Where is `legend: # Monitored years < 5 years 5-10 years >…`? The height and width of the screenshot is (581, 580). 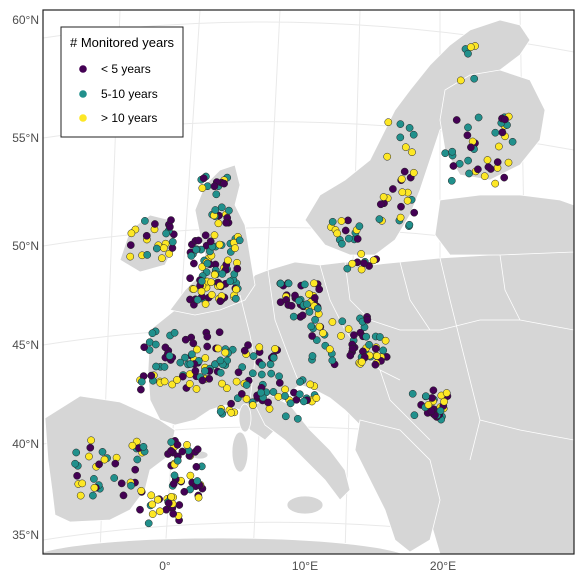
legend: # Monitored years < 5 years 5-10 years >… is located at coordinates (122, 82).